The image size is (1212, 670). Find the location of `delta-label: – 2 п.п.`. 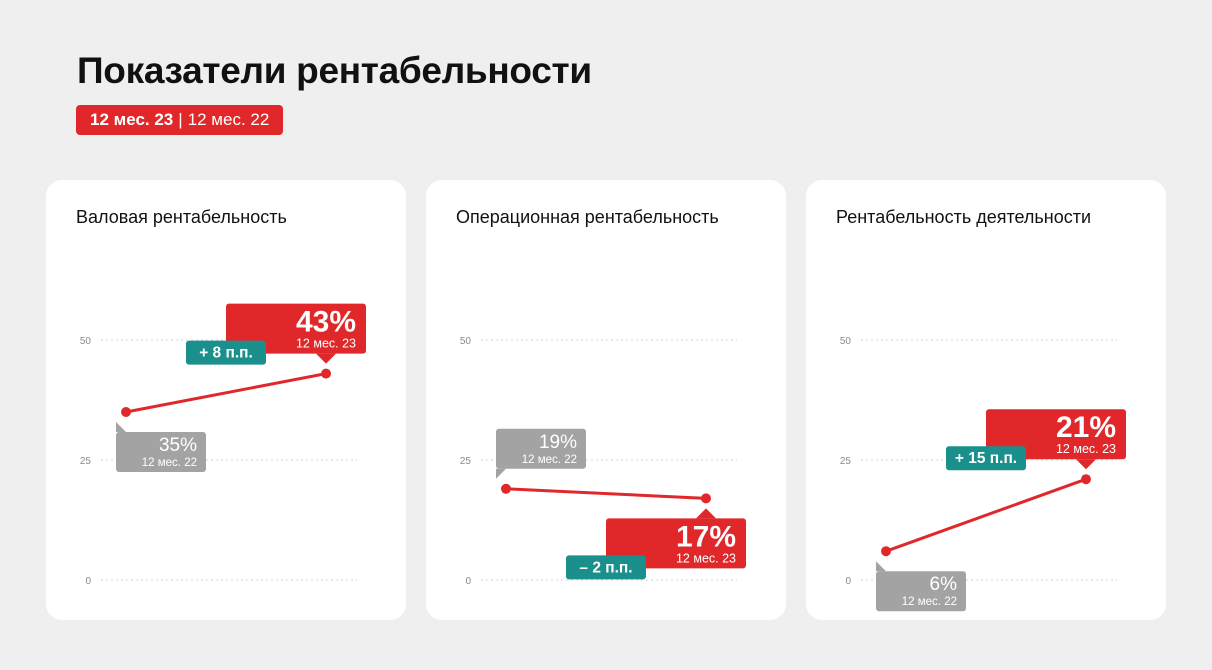

delta-label: – 2 п.п. is located at coordinates (605, 567).